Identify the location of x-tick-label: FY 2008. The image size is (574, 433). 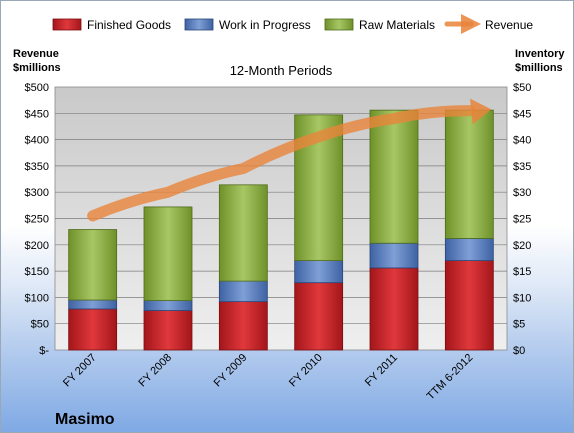
(155, 371).